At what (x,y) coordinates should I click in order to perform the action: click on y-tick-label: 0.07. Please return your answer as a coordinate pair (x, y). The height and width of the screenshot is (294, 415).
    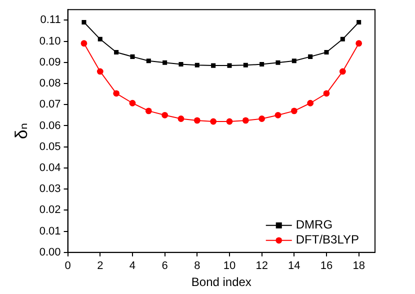
    Looking at the image, I should click on (50, 104).